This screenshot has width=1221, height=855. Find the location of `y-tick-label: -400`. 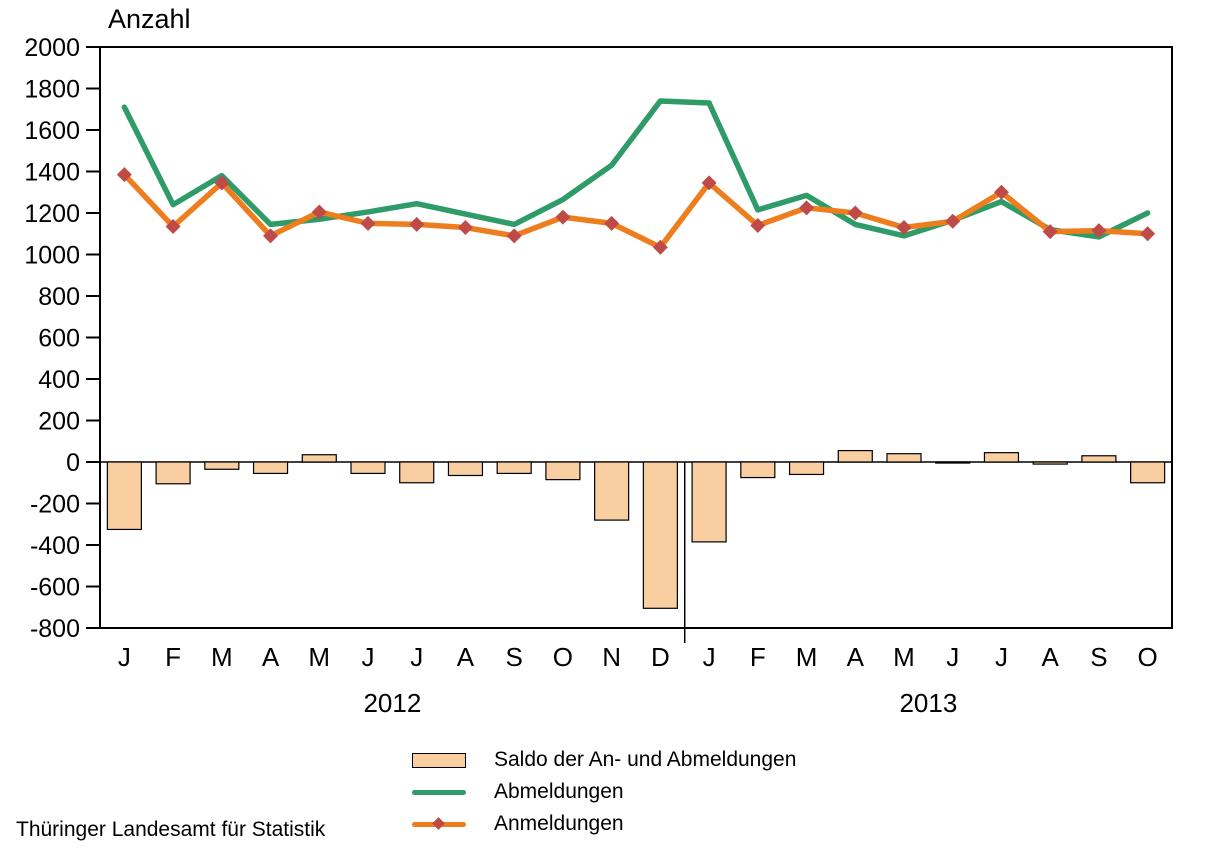

y-tick-label: -400 is located at coordinates (55, 546).